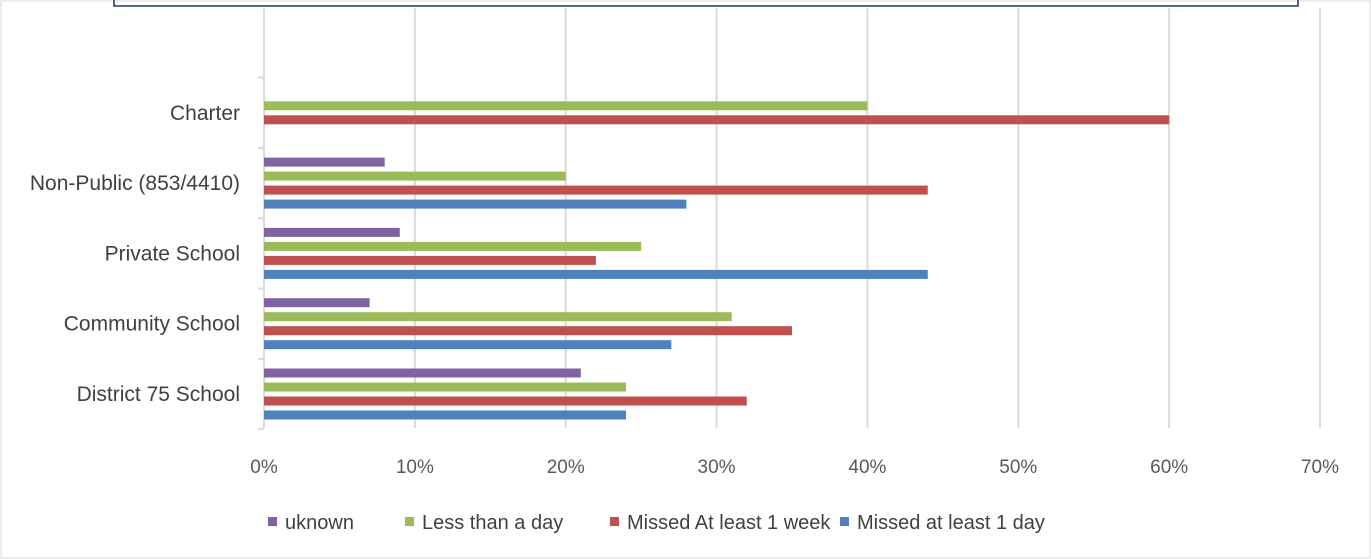 This screenshot has height=559, width=1371. What do you see at coordinates (492, 523) in the screenshot?
I see `legend-label: Less than a day` at bounding box center [492, 523].